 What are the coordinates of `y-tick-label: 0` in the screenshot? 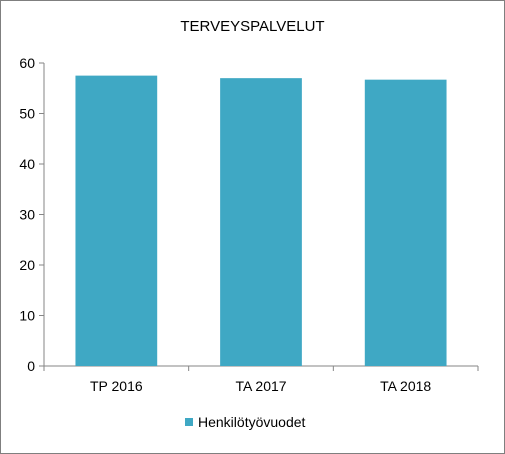 It's located at (31, 366).